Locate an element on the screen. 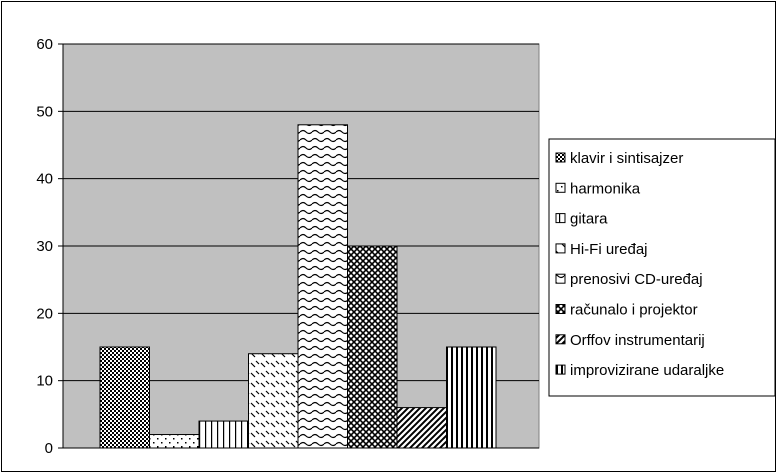 This screenshot has height=475, width=779. legend-label-6: računalo i projektor is located at coordinates (634, 310).